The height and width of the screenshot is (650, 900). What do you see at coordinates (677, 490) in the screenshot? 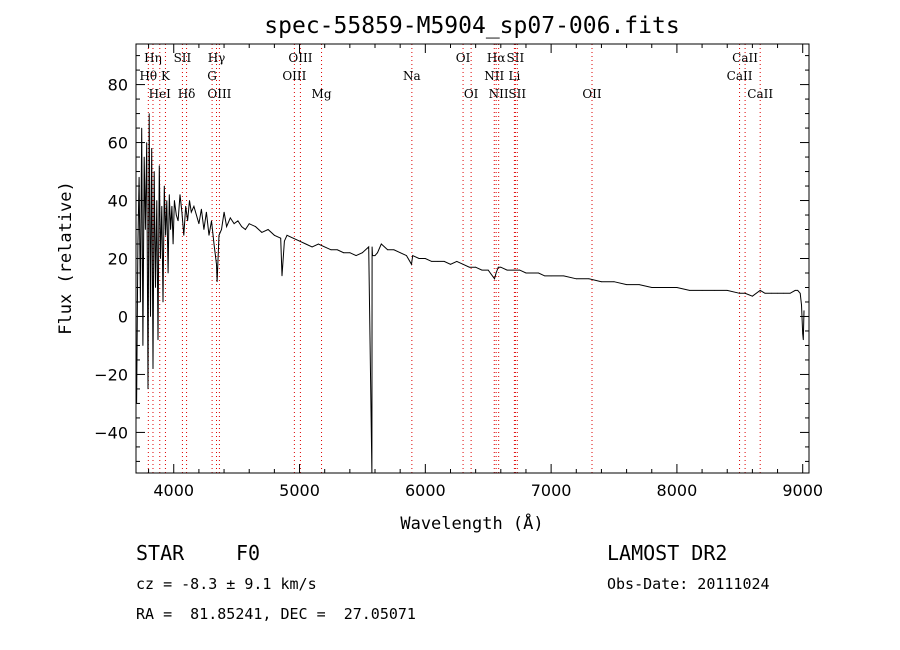
I see `x-tick-label: 8000` at bounding box center [677, 490].